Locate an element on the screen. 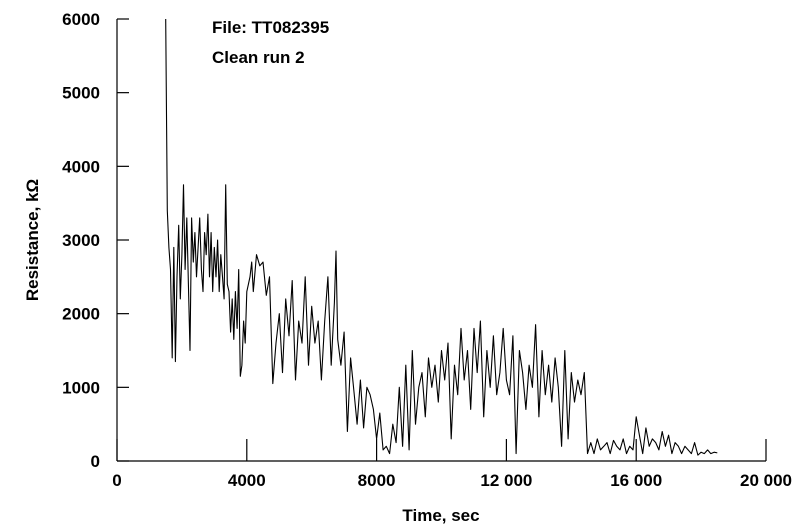 The height and width of the screenshot is (531, 802). y-tick-label-0: 0 is located at coordinates (95, 461).